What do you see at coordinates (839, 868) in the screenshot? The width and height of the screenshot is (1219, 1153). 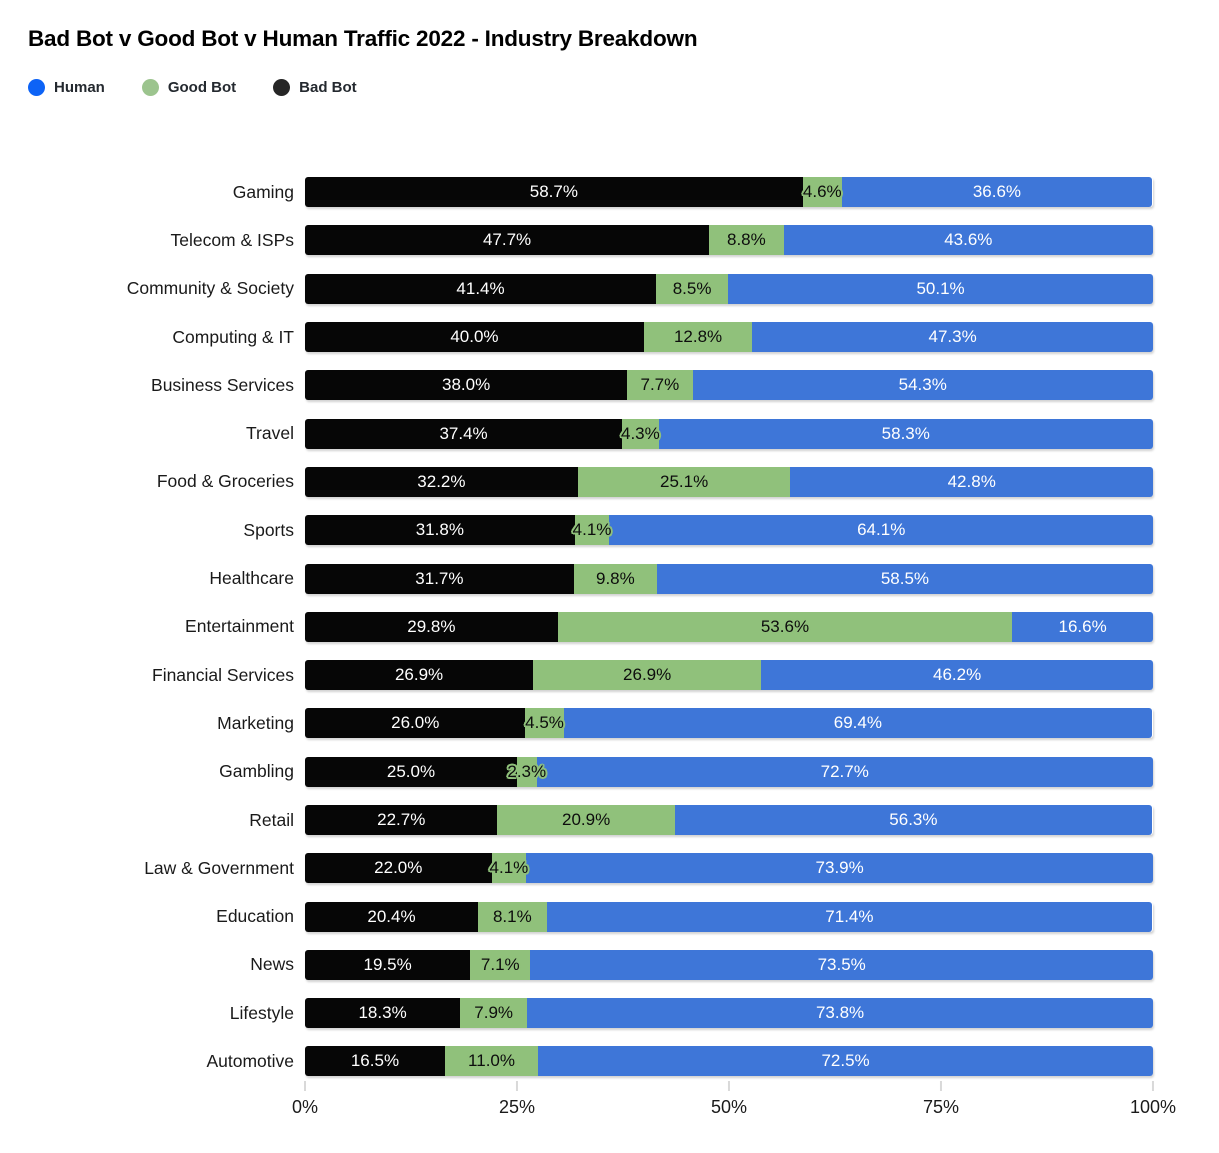 I see `human-segment: 73.9%` at bounding box center [839, 868].